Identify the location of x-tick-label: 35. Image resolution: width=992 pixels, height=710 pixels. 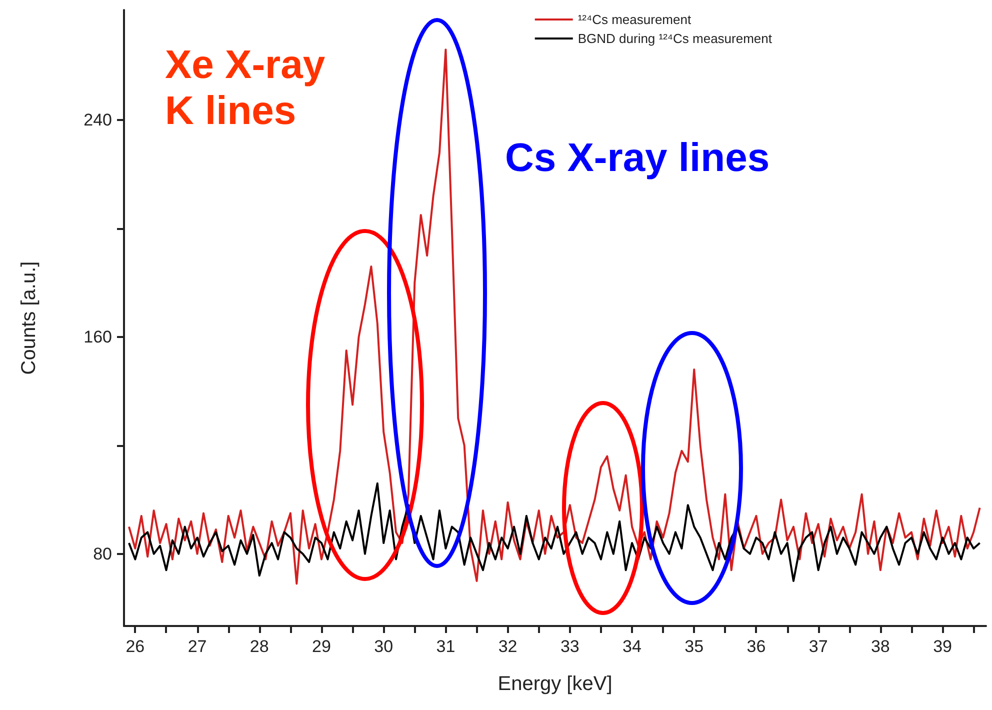
(694, 646).